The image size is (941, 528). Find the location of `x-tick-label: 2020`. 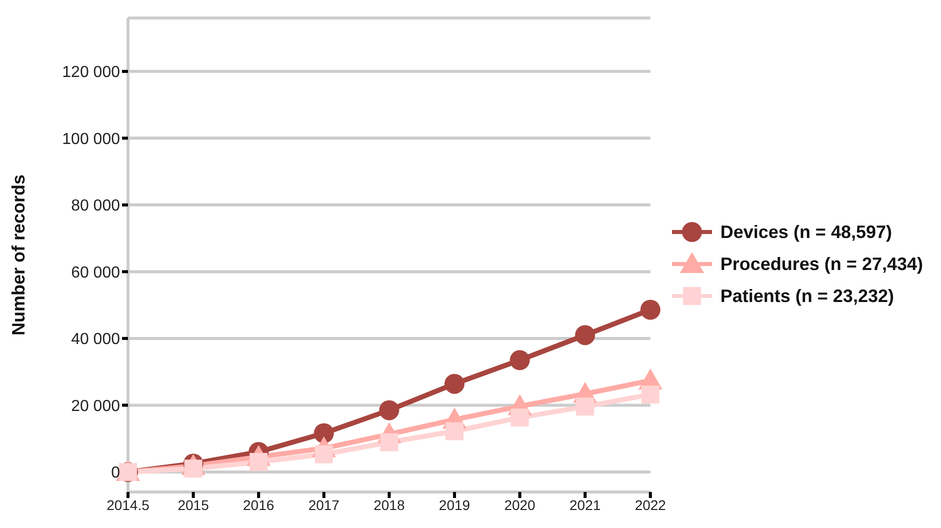

x-tick-label: 2020 is located at coordinates (520, 504).